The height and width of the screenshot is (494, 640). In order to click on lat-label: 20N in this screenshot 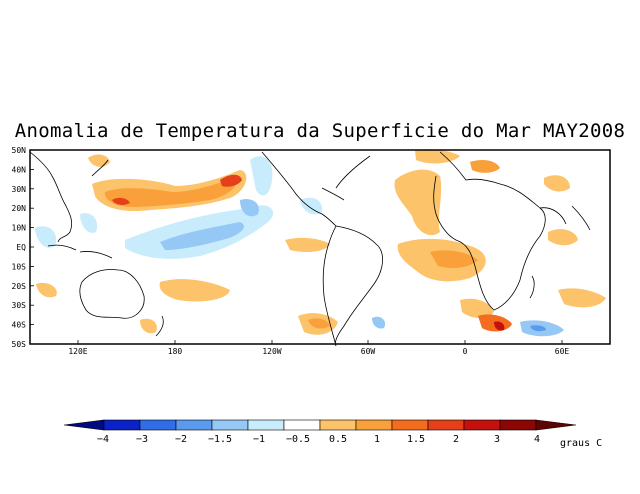, I will do `click(19, 208)`.